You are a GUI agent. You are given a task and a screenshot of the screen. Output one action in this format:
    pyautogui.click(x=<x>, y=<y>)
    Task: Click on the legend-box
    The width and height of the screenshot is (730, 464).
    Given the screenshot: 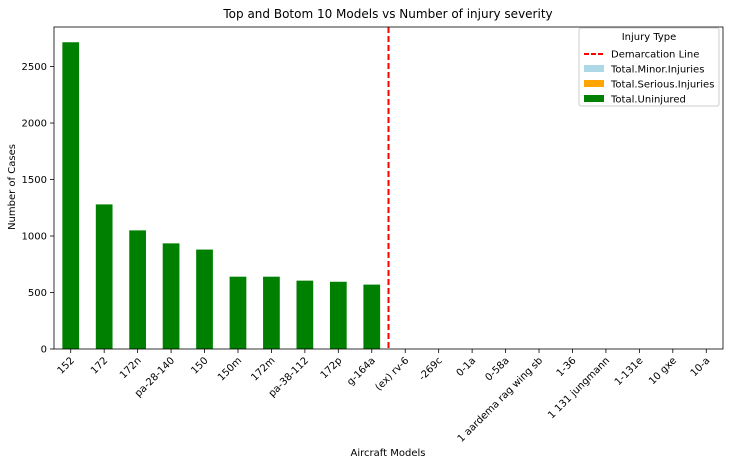 What is the action you would take?
    pyautogui.click(x=649, y=67)
    